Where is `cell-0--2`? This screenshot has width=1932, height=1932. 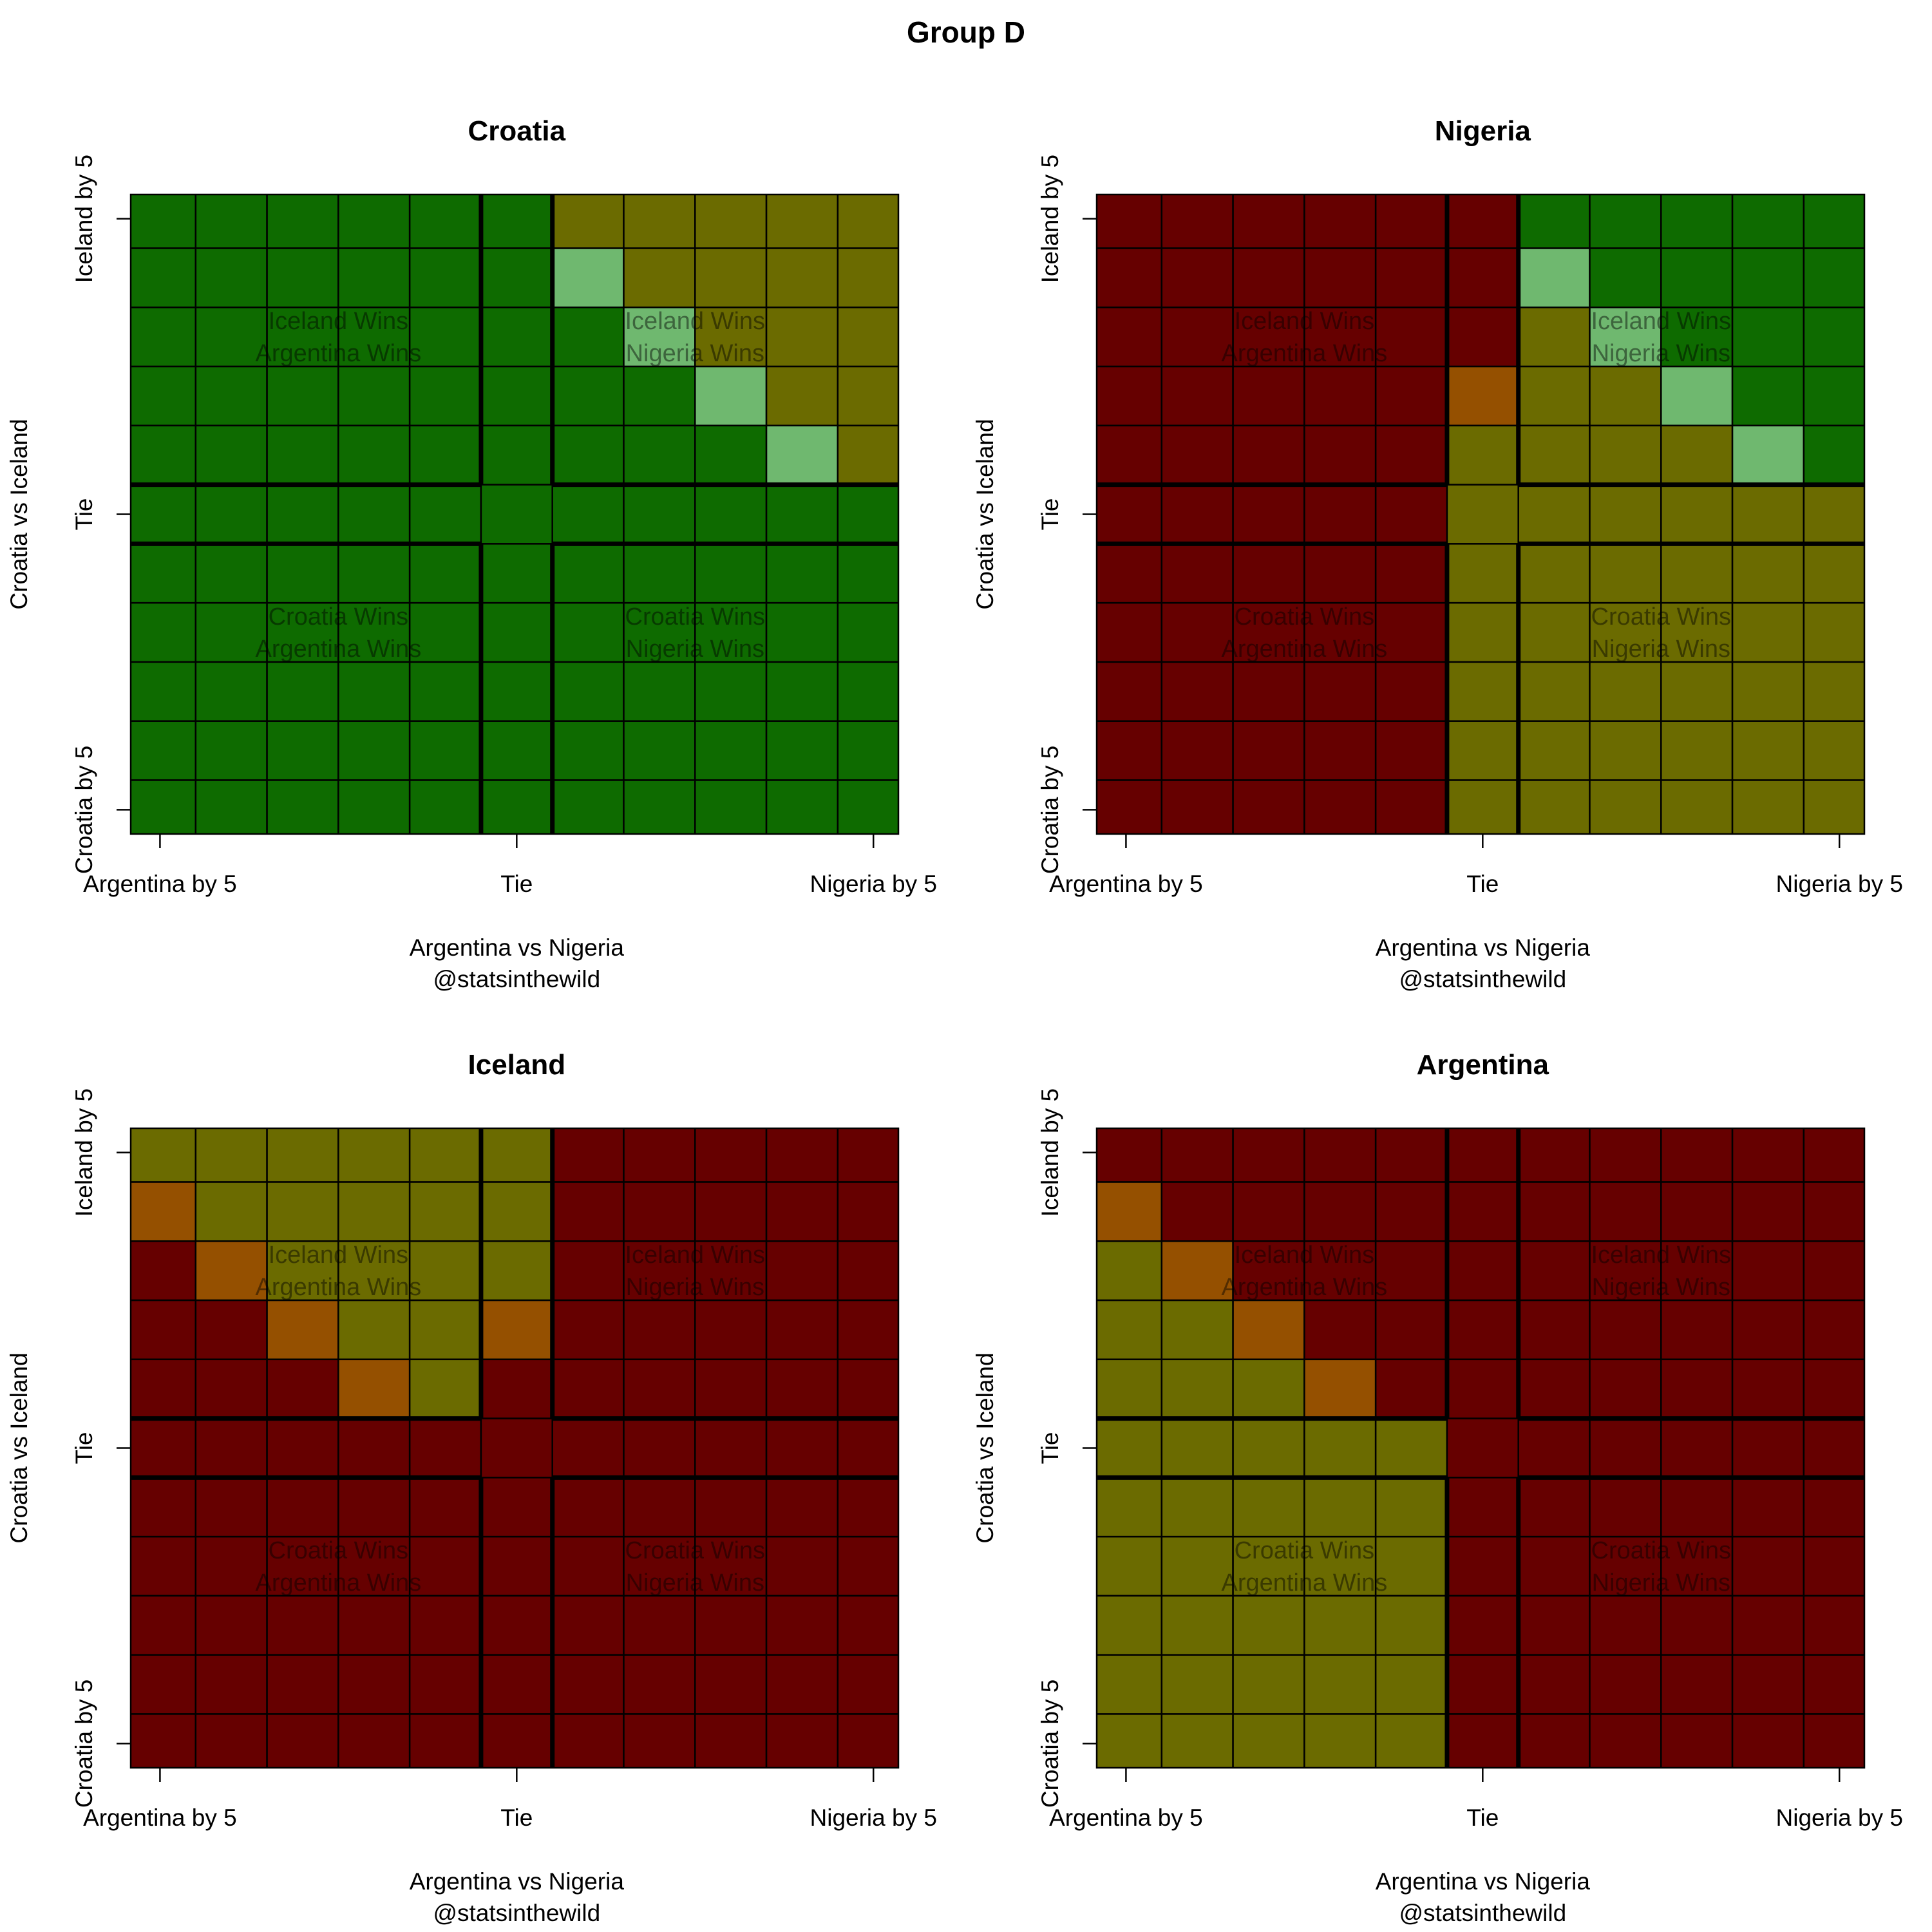 cell-0--2 is located at coordinates (1482, 632).